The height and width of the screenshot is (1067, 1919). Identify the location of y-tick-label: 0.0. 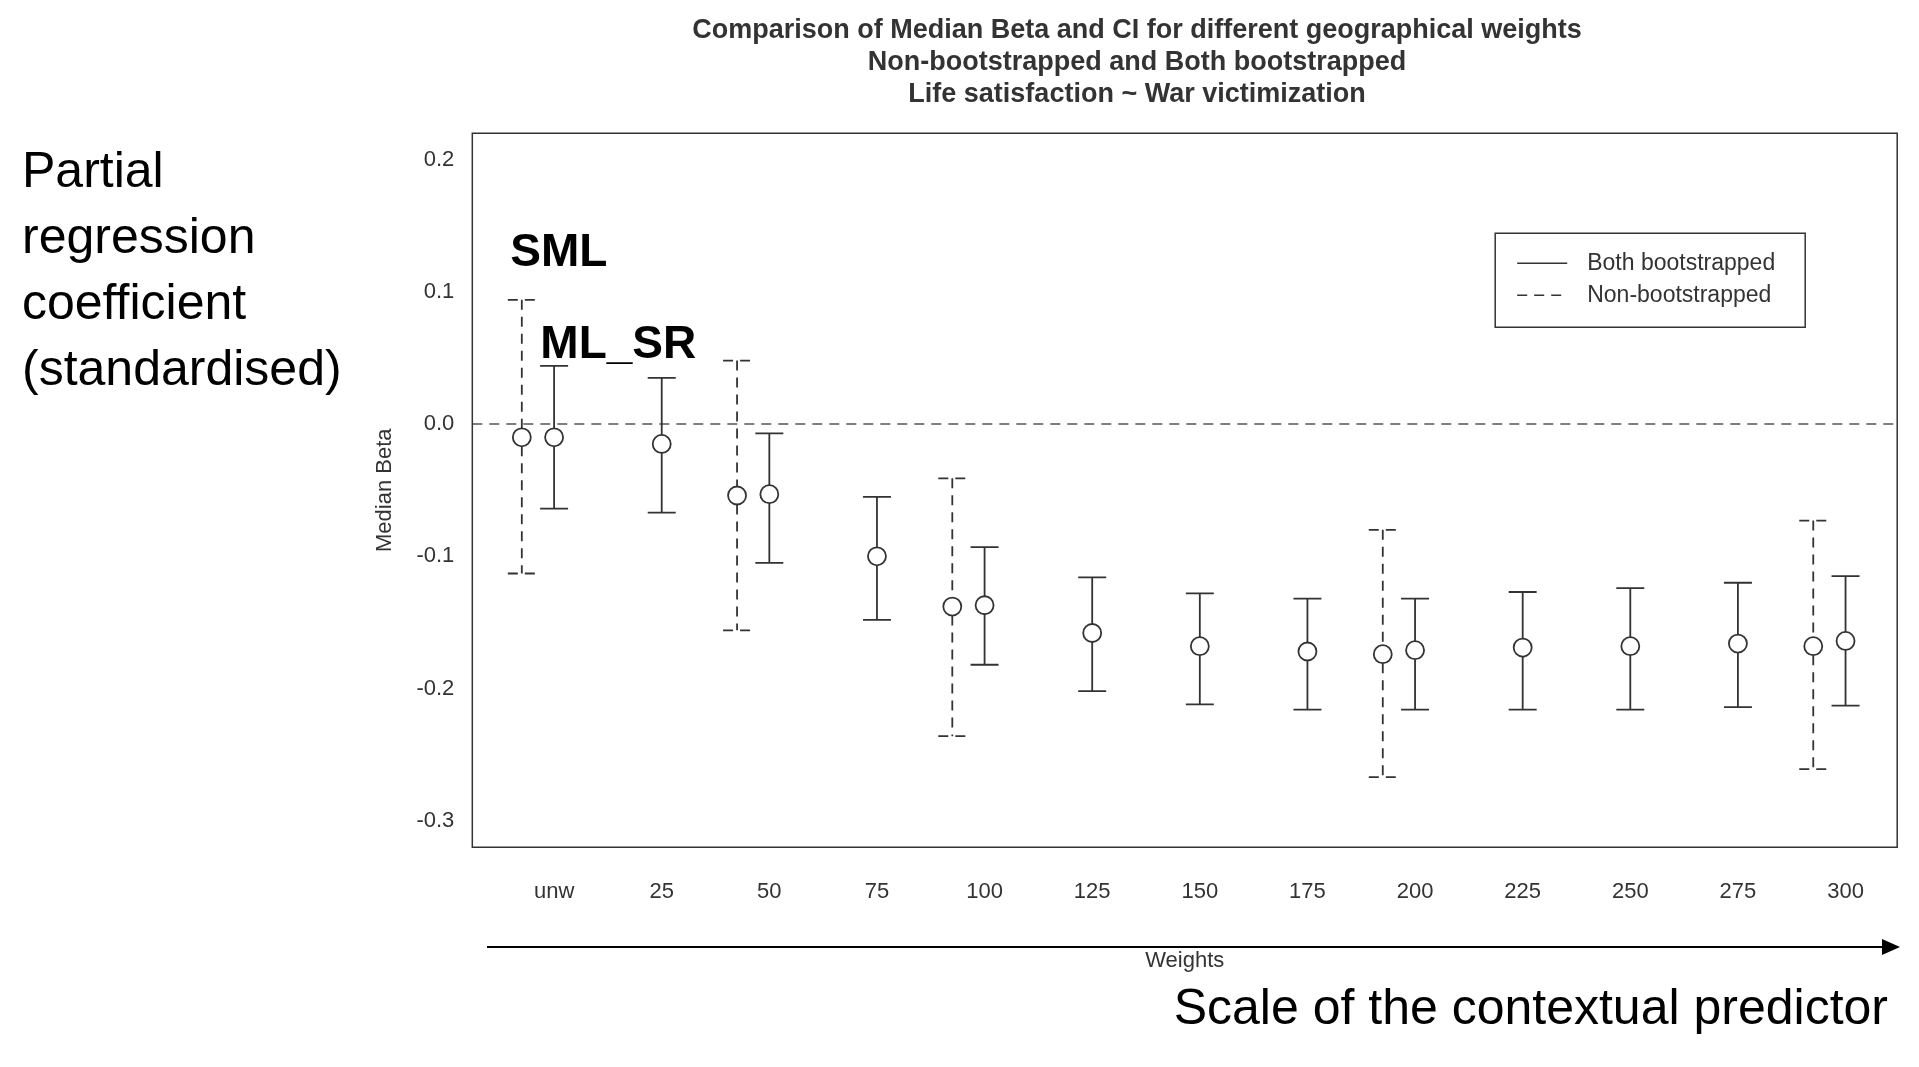
(439, 423).